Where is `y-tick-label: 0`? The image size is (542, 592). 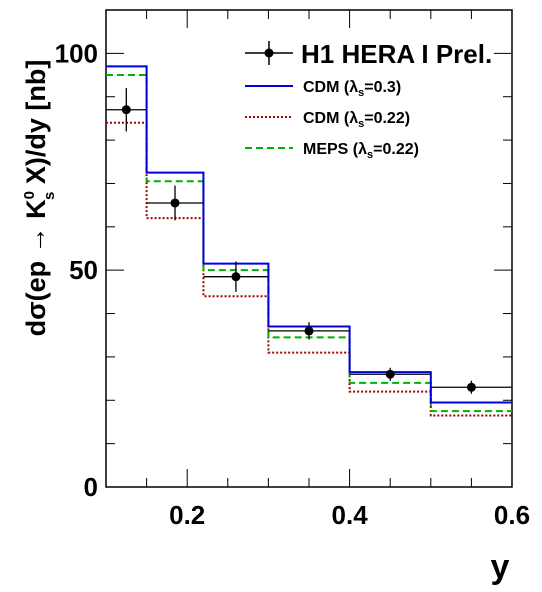
y-tick-label: 0 is located at coordinates (91, 487).